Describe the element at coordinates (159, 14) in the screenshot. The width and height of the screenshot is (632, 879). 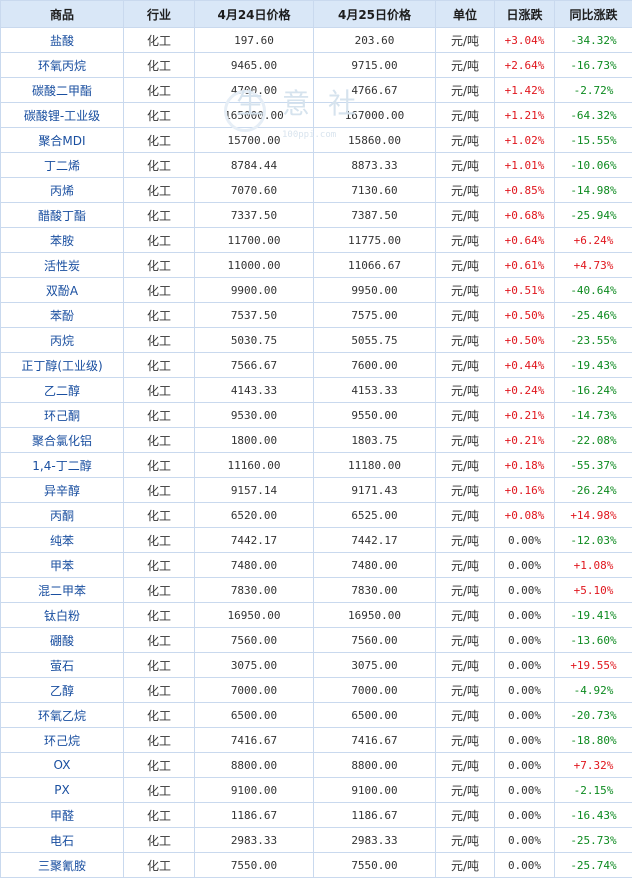
I see `header-industry: 行业` at that location.